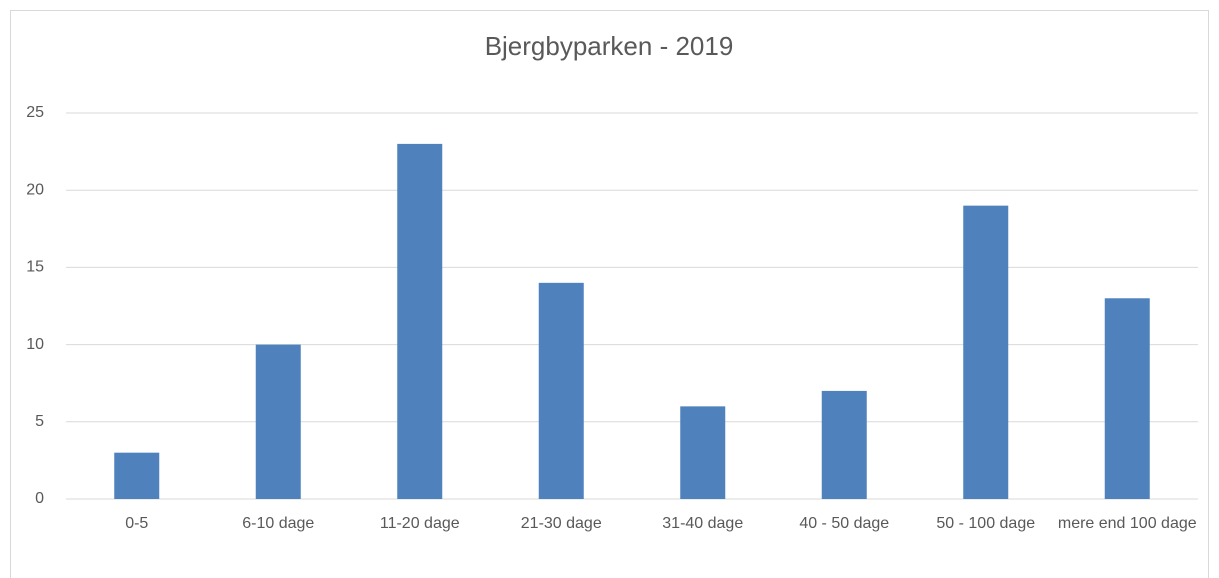 This screenshot has height=578, width=1219. What do you see at coordinates (703, 523) in the screenshot?
I see `x-tick-label: 31-40 dage` at bounding box center [703, 523].